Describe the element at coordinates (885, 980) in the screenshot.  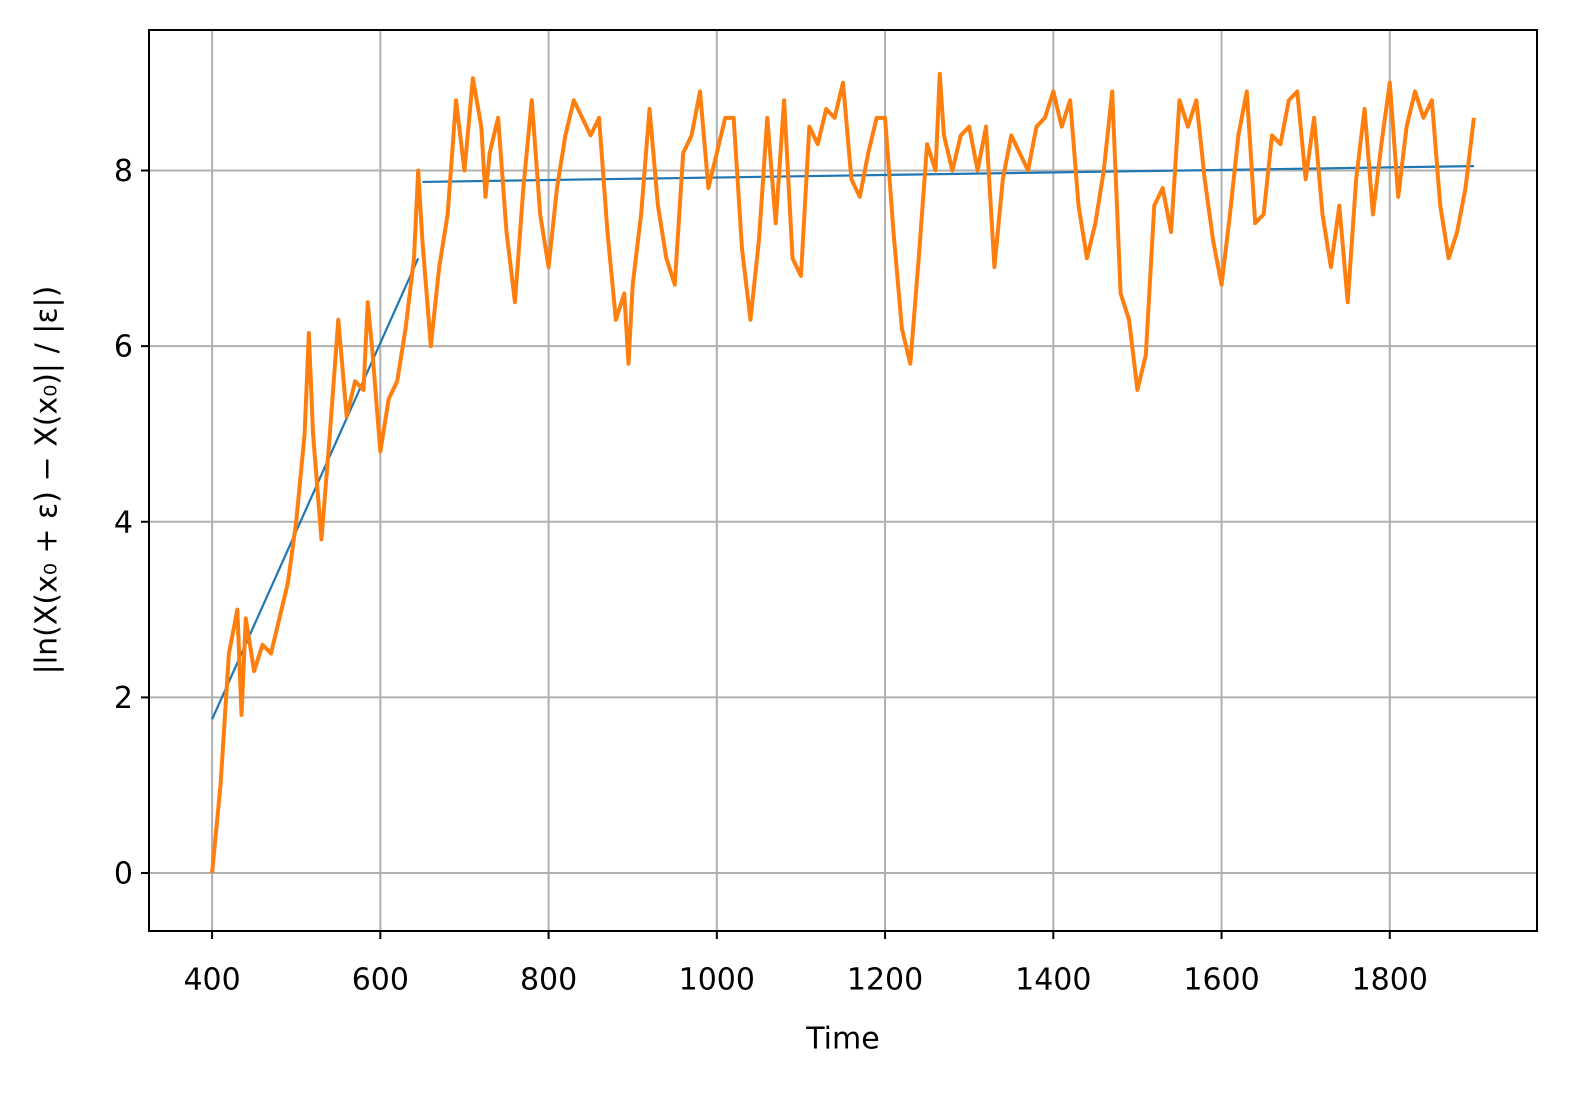
I see `x-tick-label: 1200` at that location.